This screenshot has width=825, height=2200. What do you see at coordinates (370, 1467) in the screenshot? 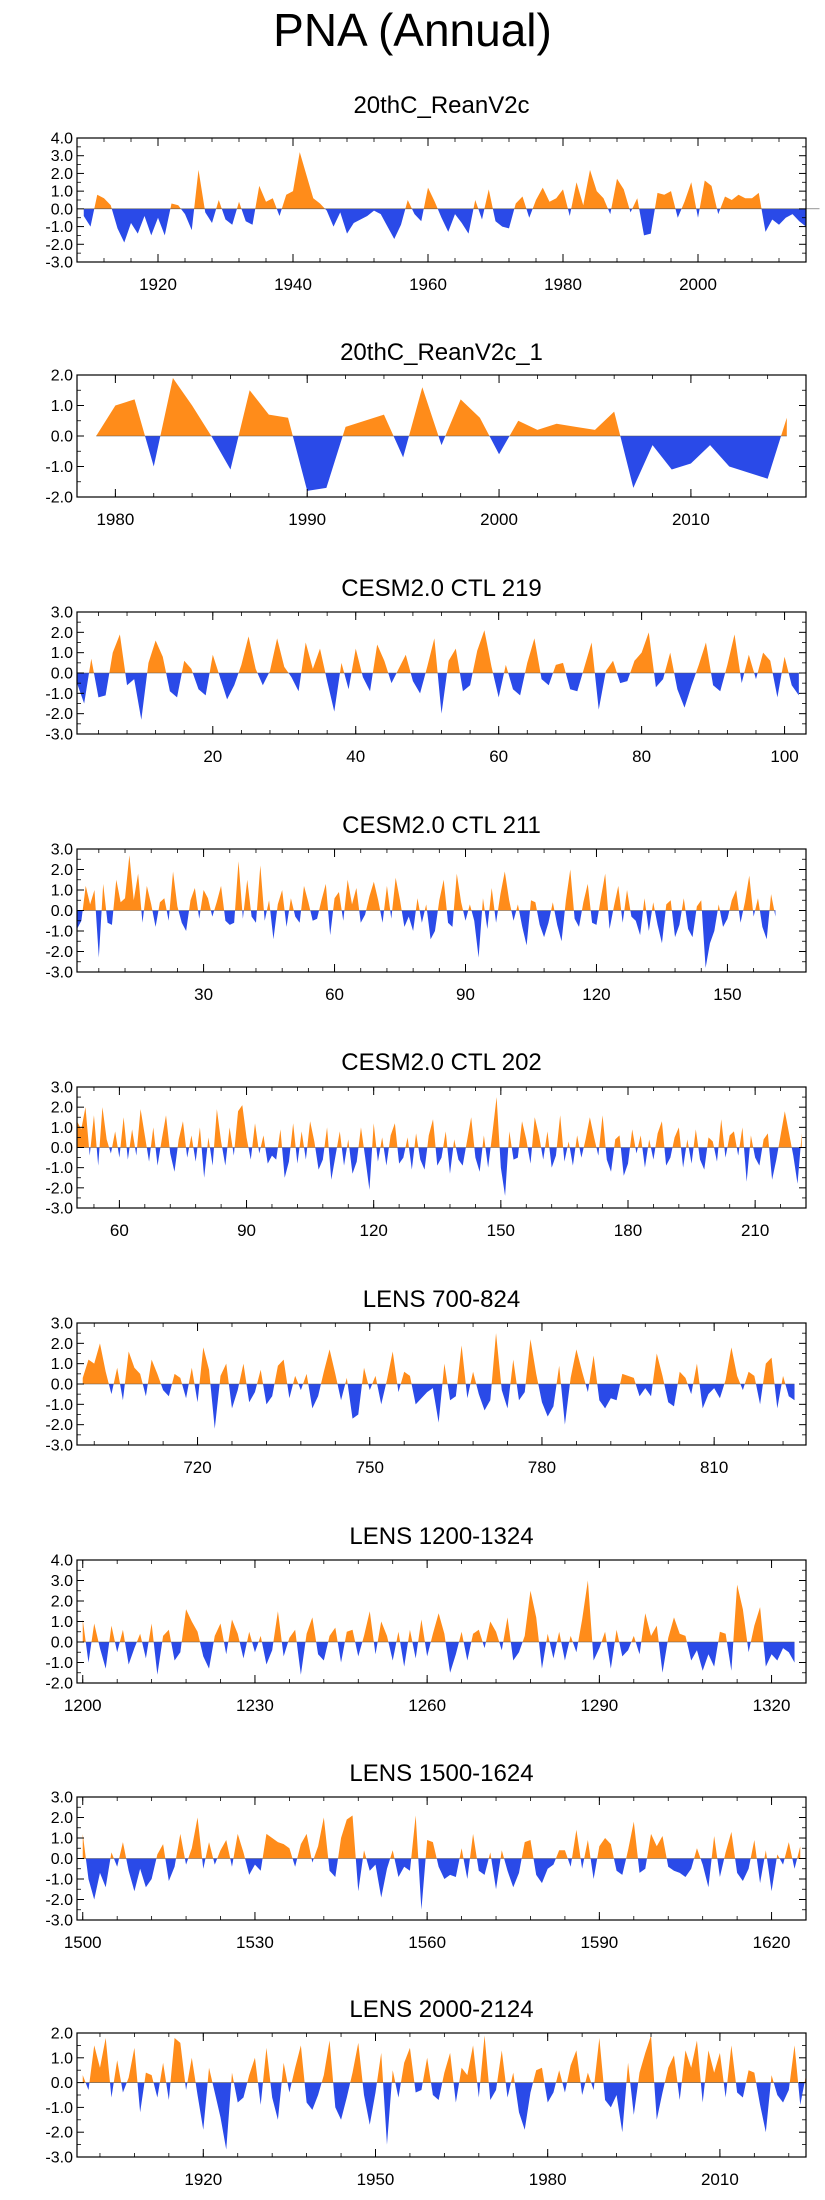
I see `x-tick-label: 750` at bounding box center [370, 1467].